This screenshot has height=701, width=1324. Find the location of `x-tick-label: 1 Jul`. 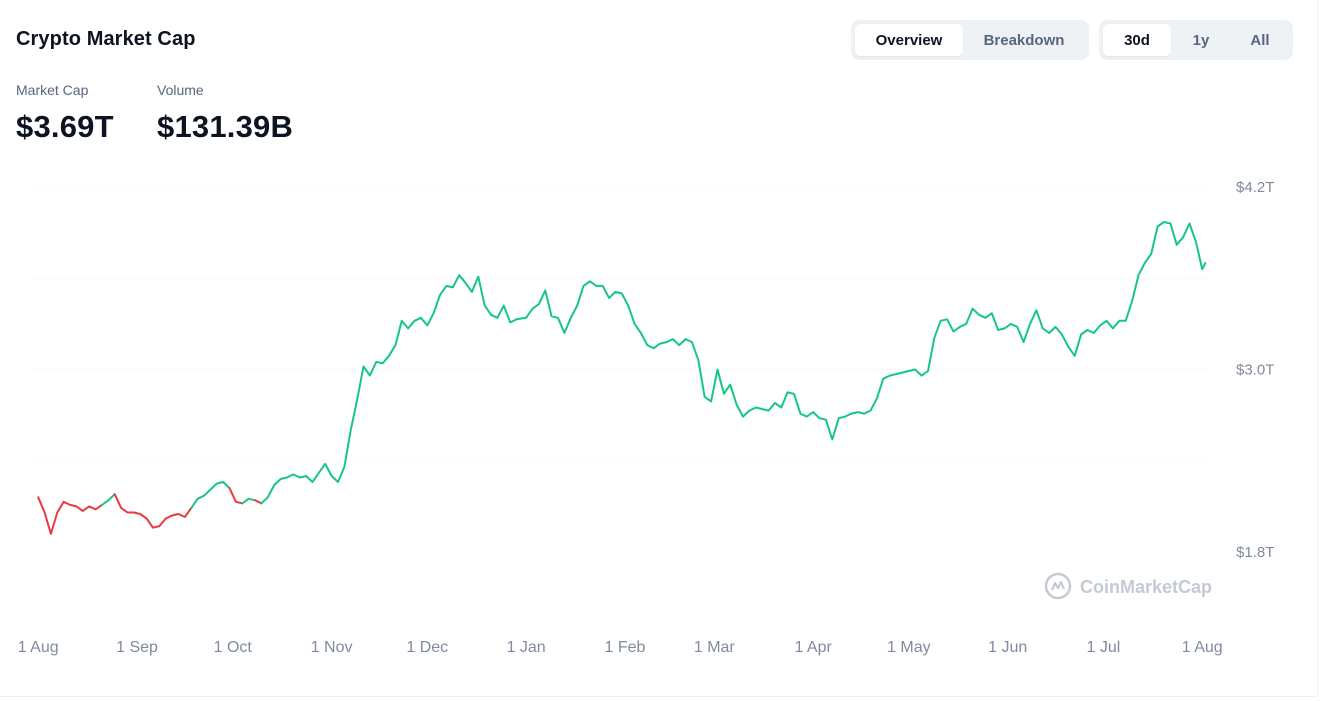

x-tick-label: 1 Jul is located at coordinates (1103, 647).